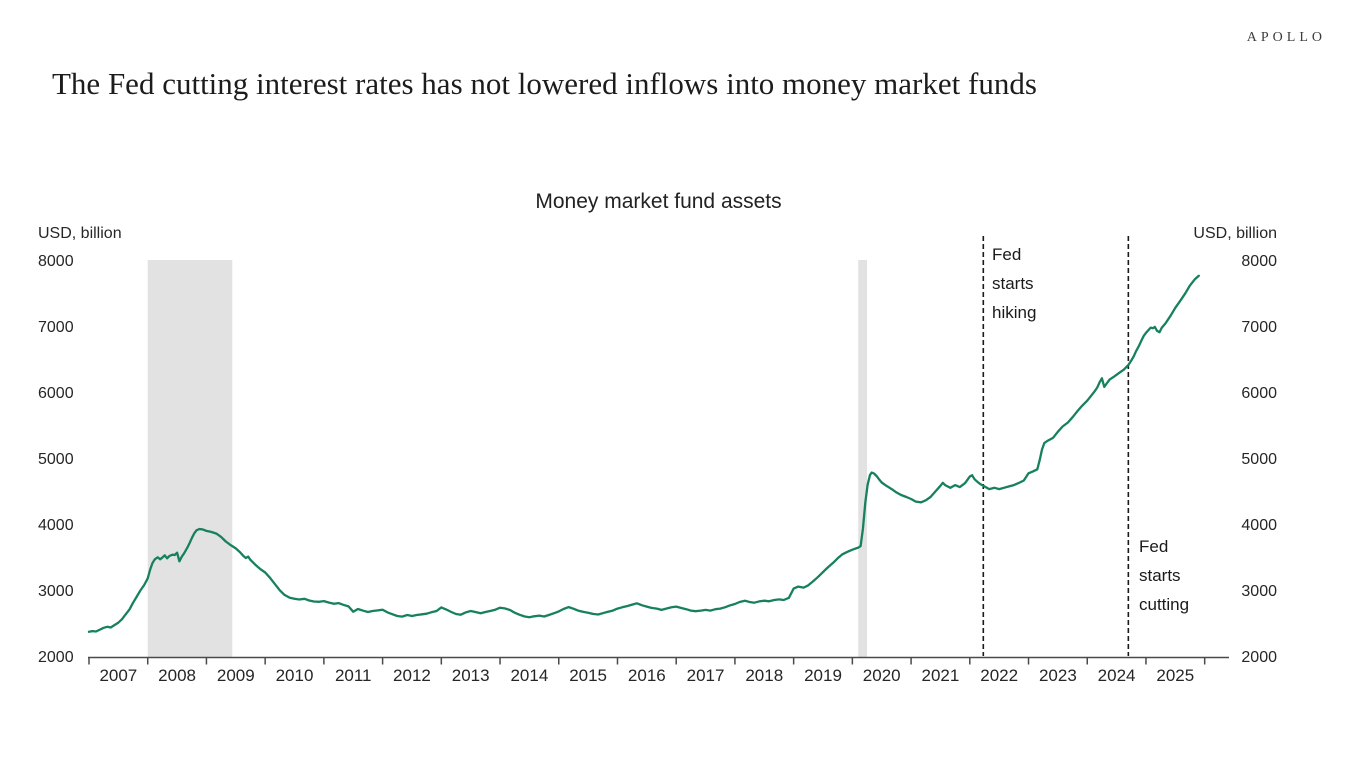  What do you see at coordinates (412, 675) in the screenshot?
I see `x-axis-tick-label: 2012` at bounding box center [412, 675].